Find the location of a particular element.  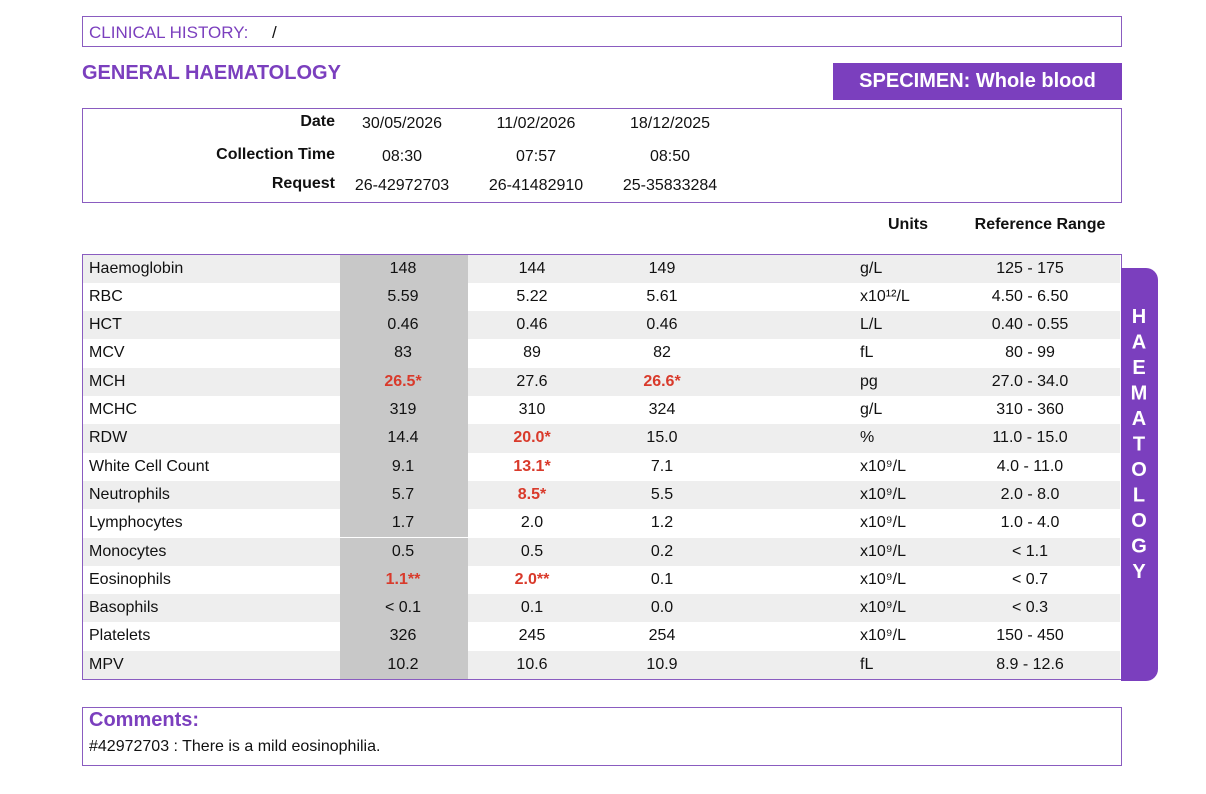

clinical-history-value: / is located at coordinates (274, 32).